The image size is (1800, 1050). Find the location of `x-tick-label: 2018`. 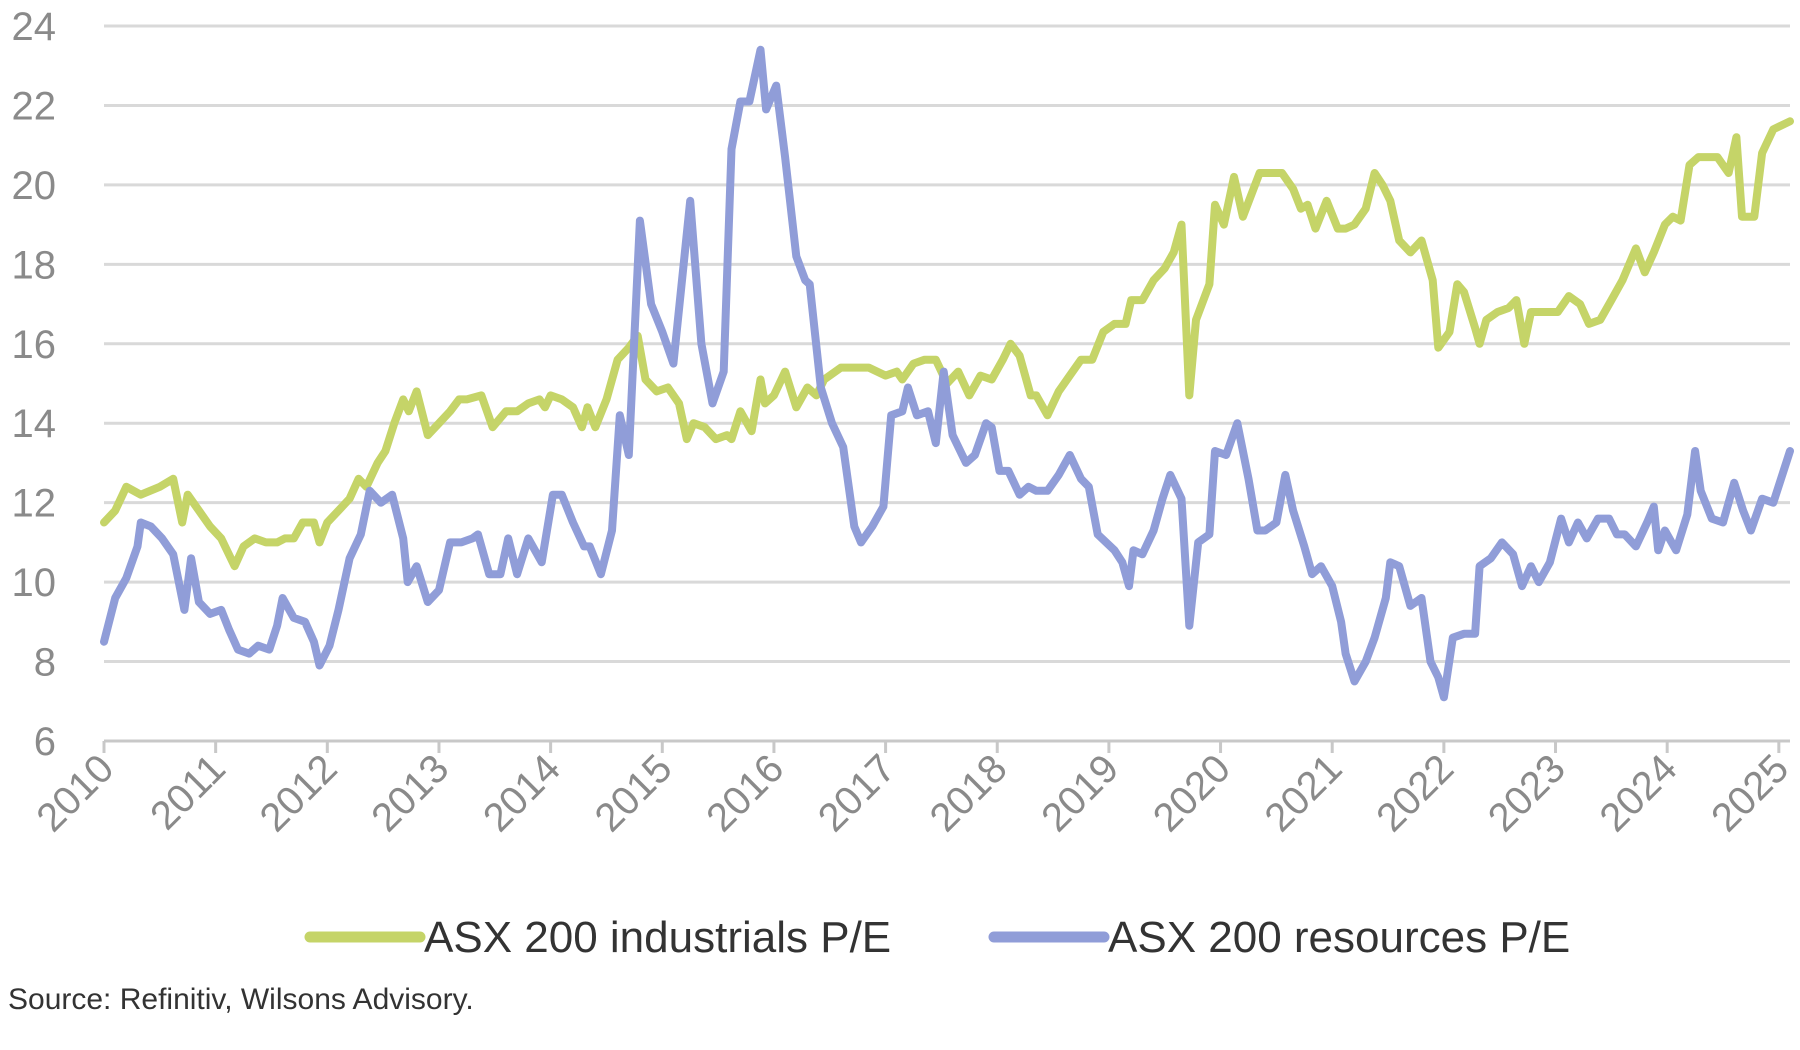

x-tick-label: 2018 is located at coordinates (969, 793).